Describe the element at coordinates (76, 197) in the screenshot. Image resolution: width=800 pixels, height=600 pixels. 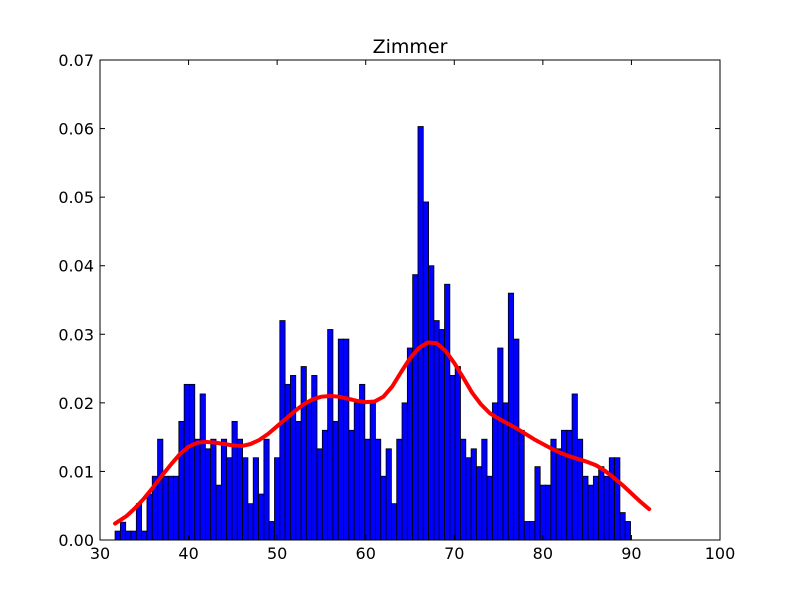
I see `y-tick-label: 0.05` at that location.